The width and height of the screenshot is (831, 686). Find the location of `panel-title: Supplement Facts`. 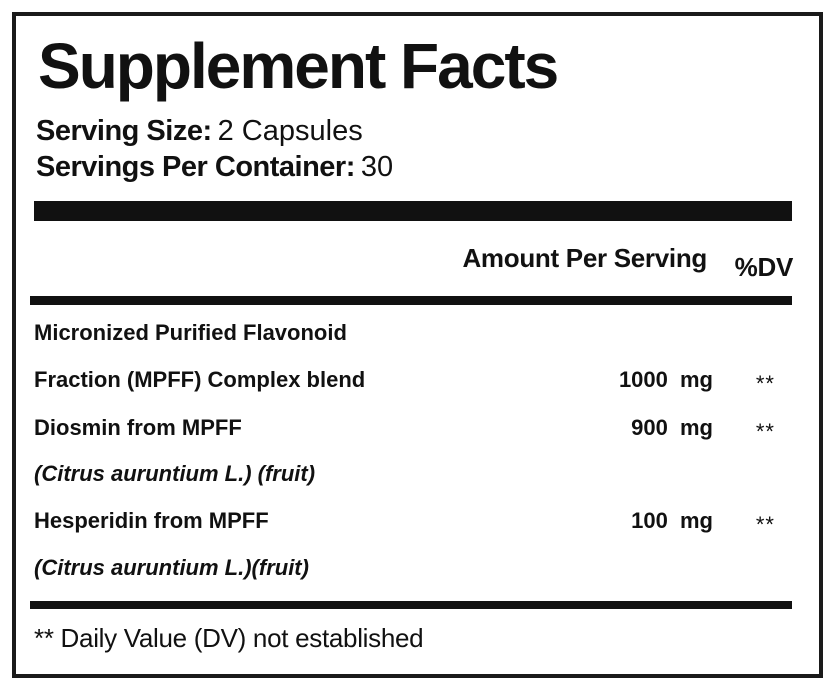

panel-title: Supplement Facts is located at coordinates (298, 66).